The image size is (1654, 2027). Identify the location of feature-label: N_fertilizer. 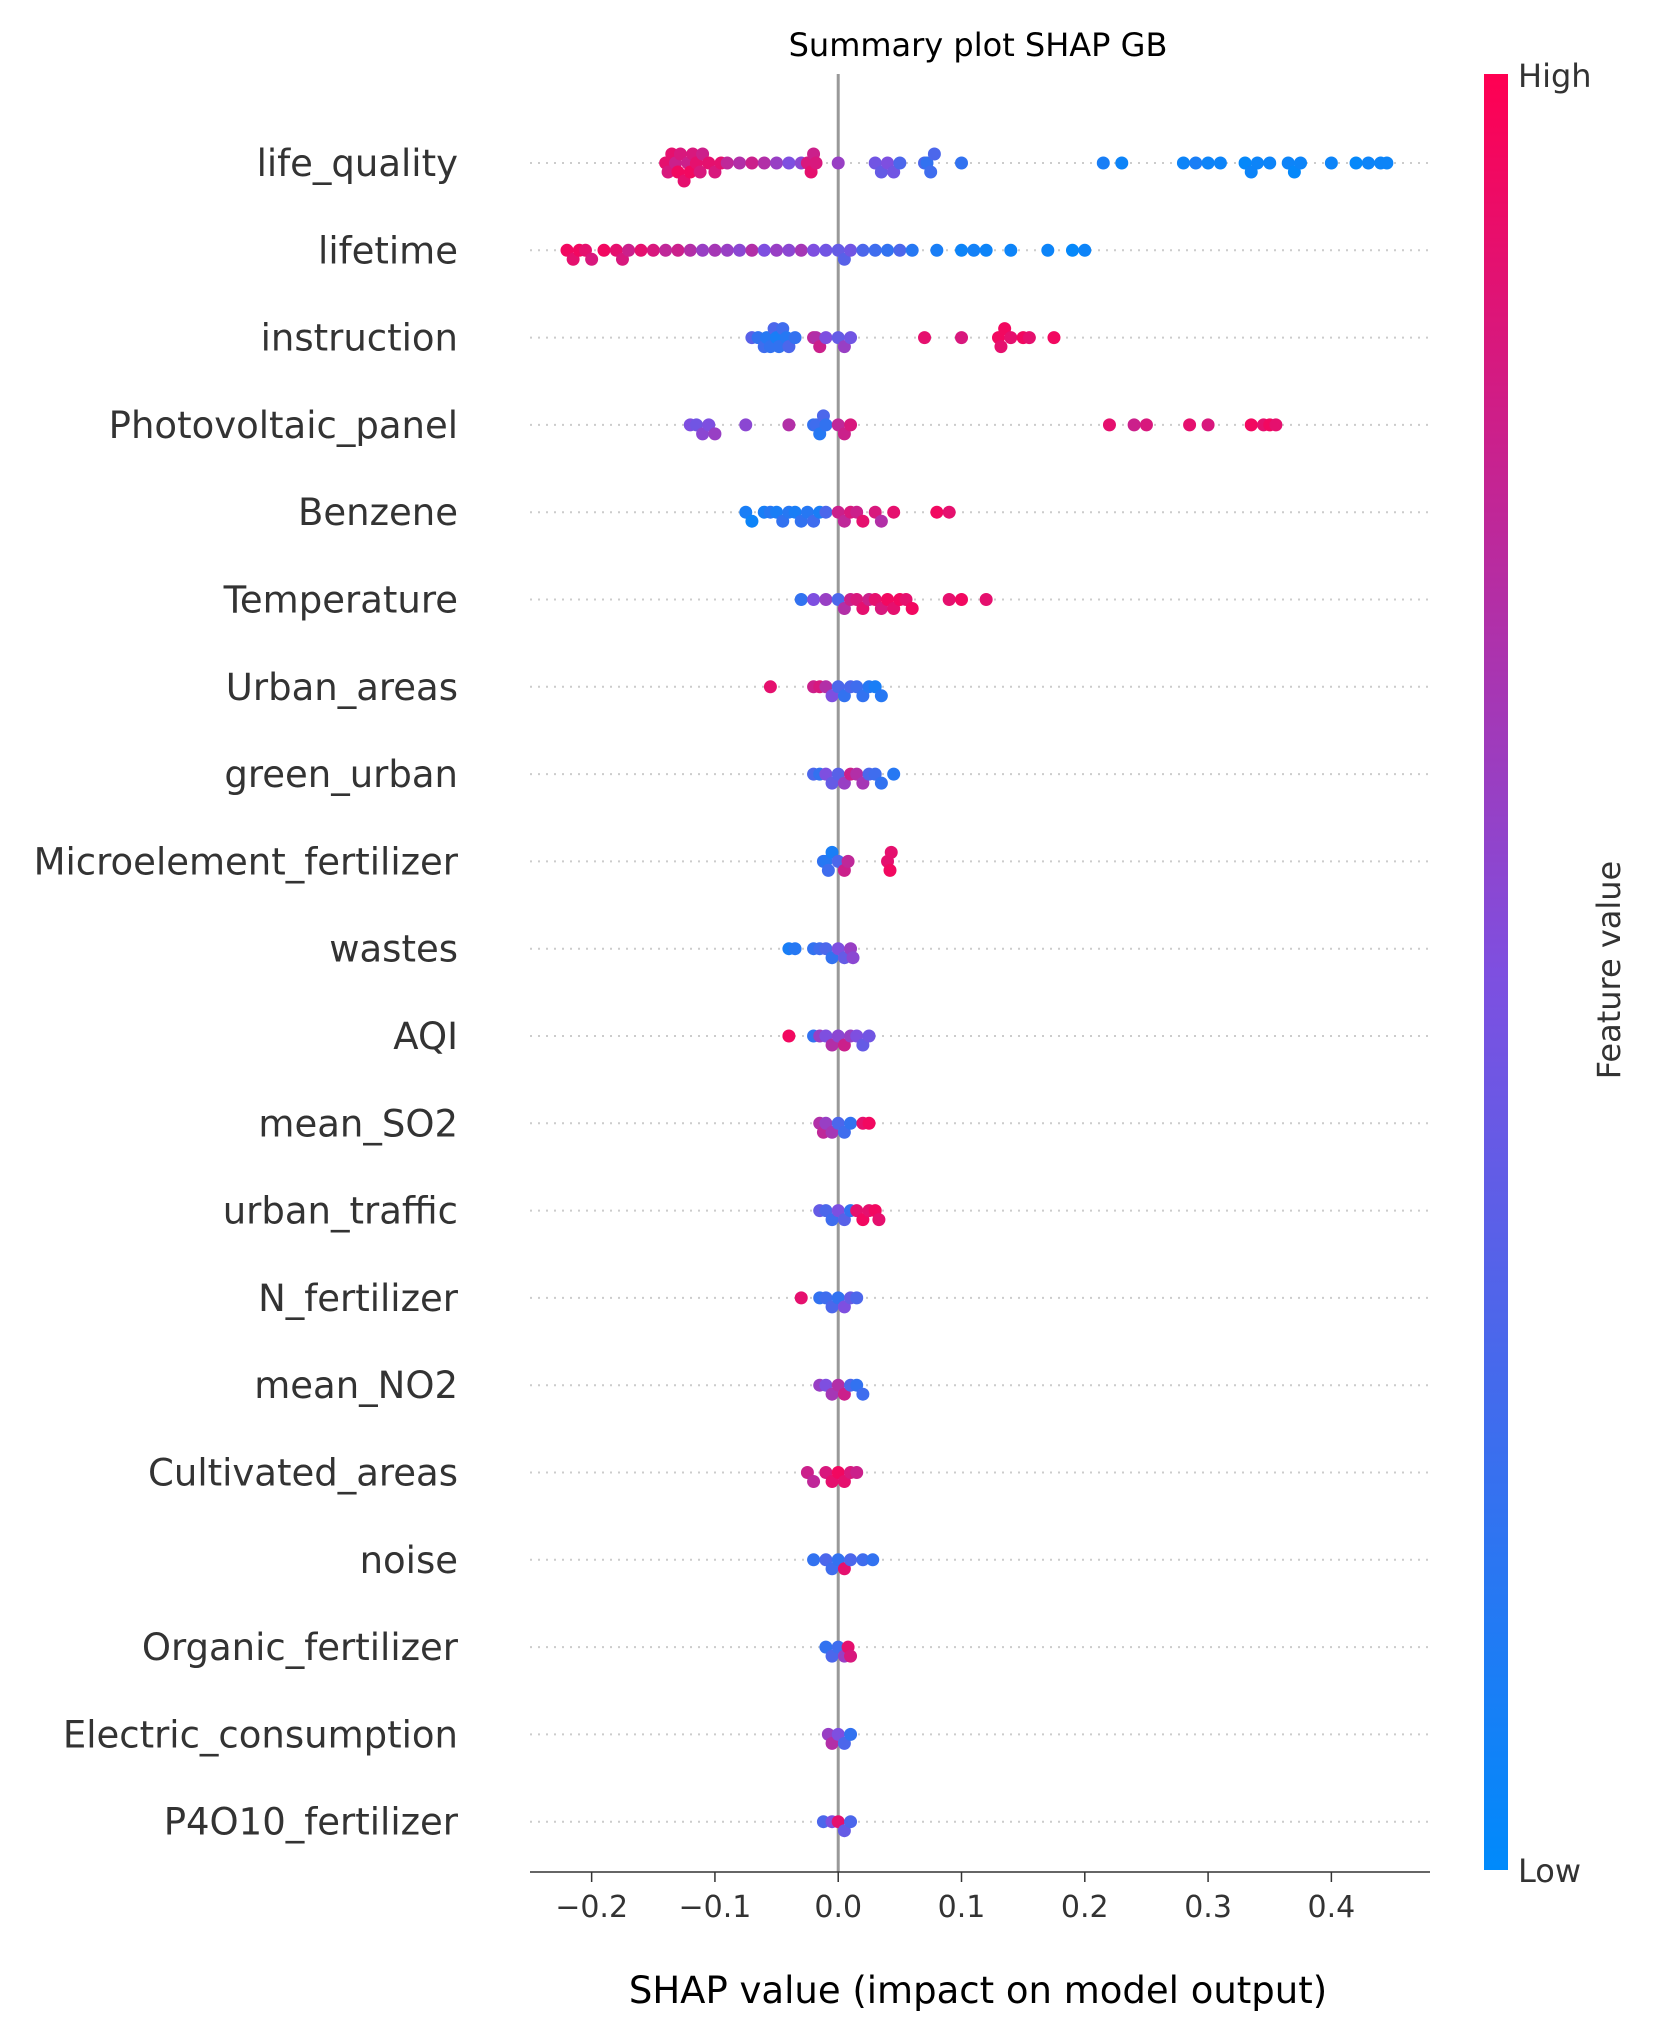
(358, 1298).